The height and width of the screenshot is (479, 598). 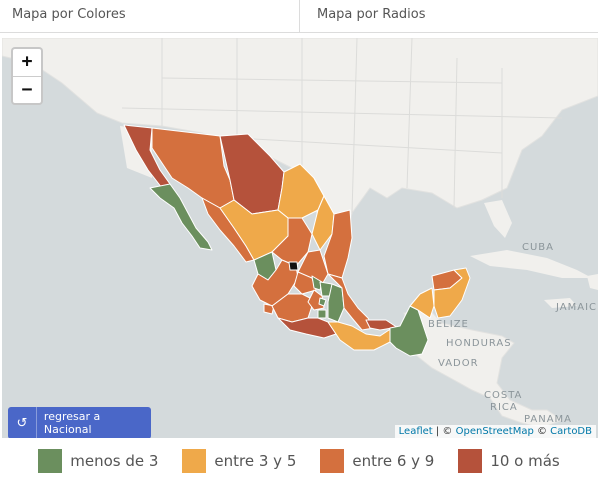 I want to click on land-florida, so click(x=498, y=219).